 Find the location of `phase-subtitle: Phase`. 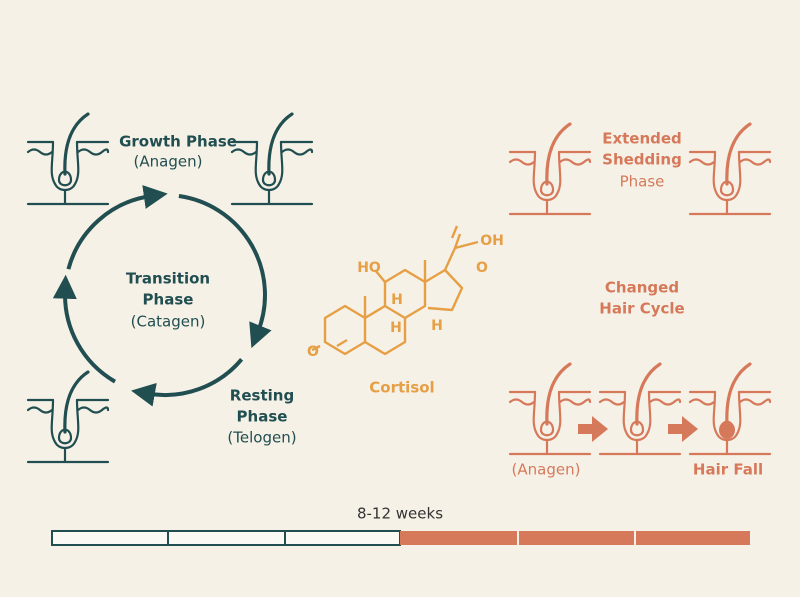

phase-subtitle: Phase is located at coordinates (642, 182).